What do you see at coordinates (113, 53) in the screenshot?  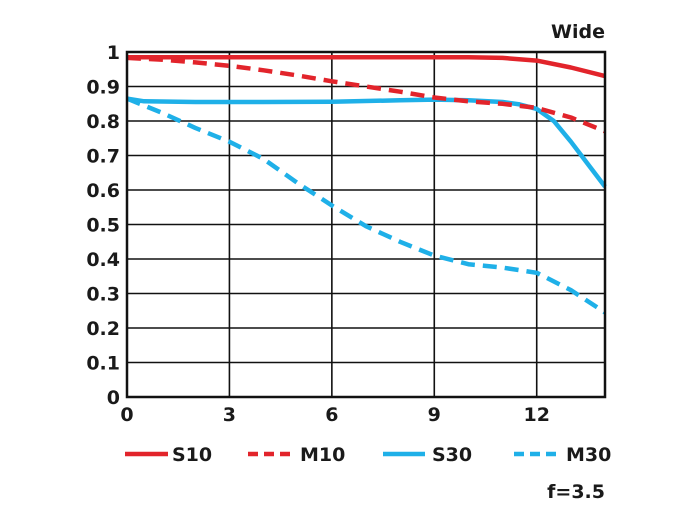 I see `y-tick-label: 1` at bounding box center [113, 53].